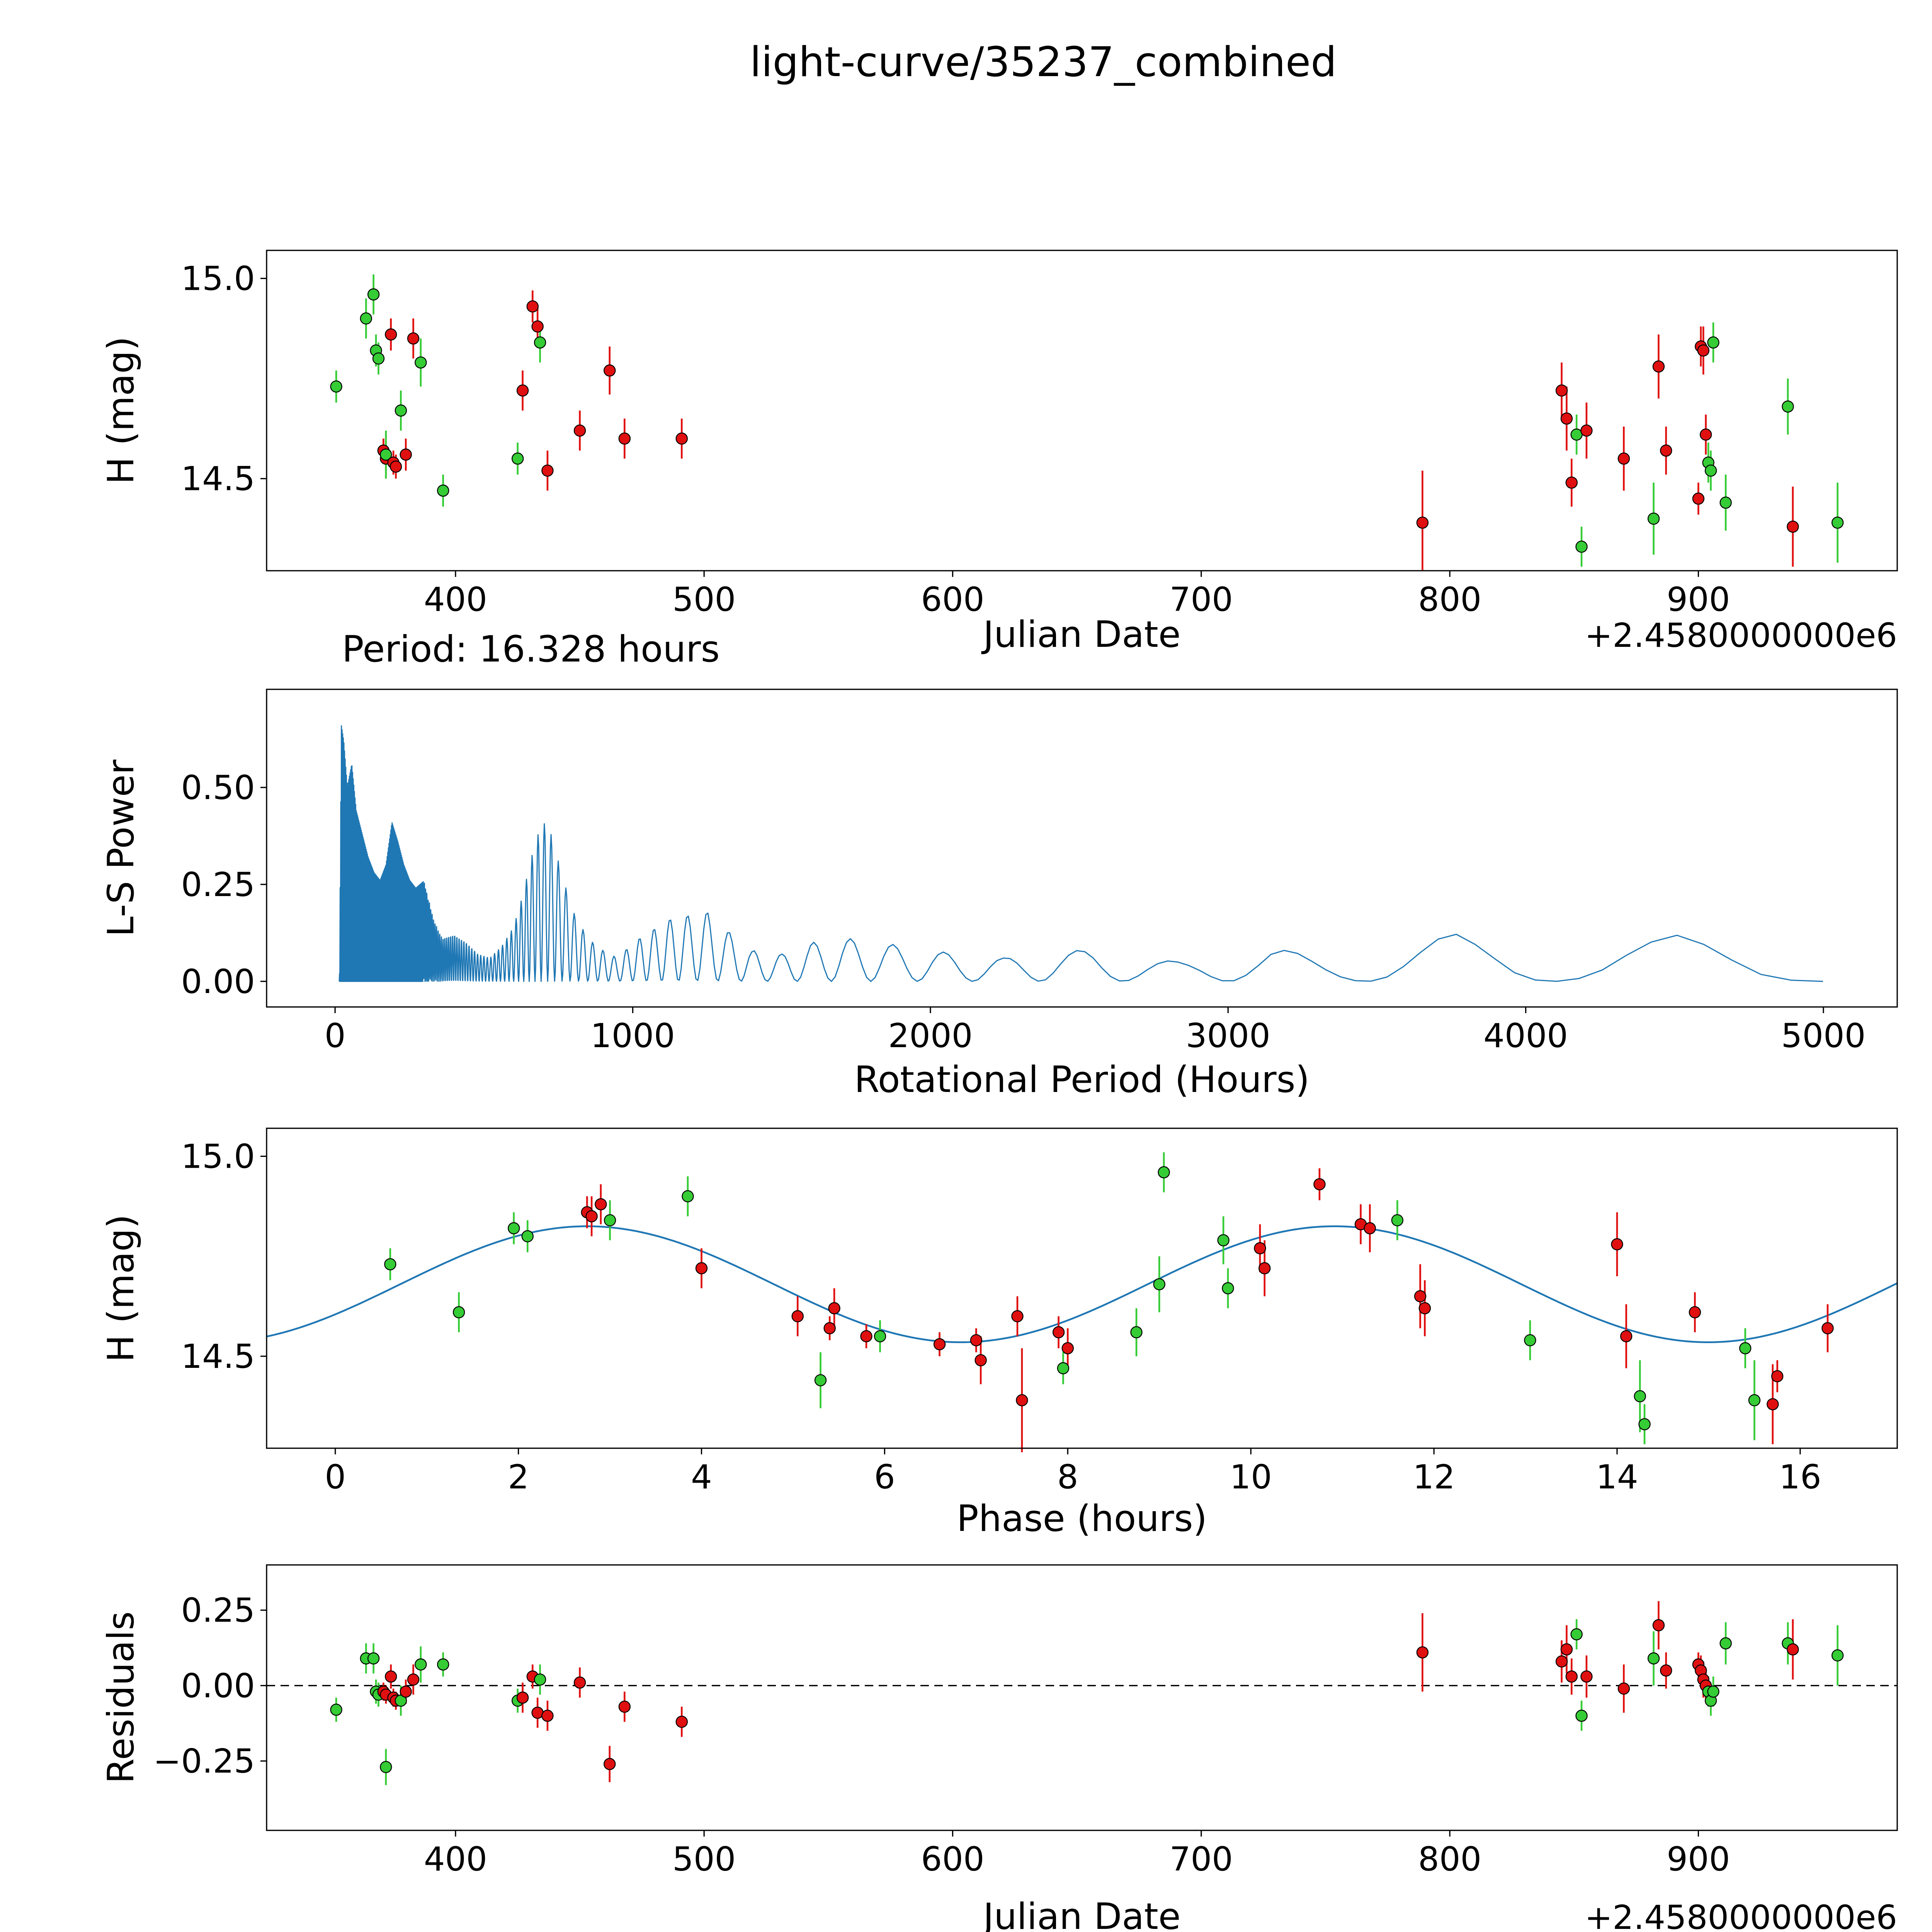  I want to click on x-tick-label: 12, so click(1434, 1477).